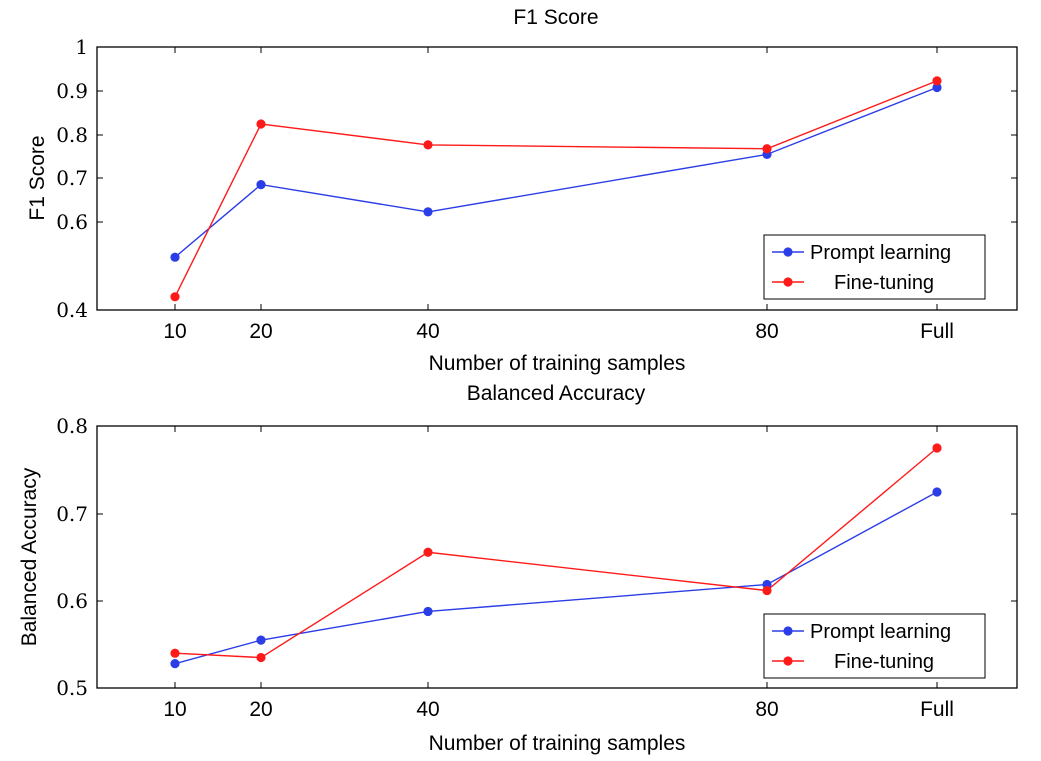 The image size is (1041, 761). What do you see at coordinates (72, 688) in the screenshot?
I see `y-tick-label: 0.5` at bounding box center [72, 688].